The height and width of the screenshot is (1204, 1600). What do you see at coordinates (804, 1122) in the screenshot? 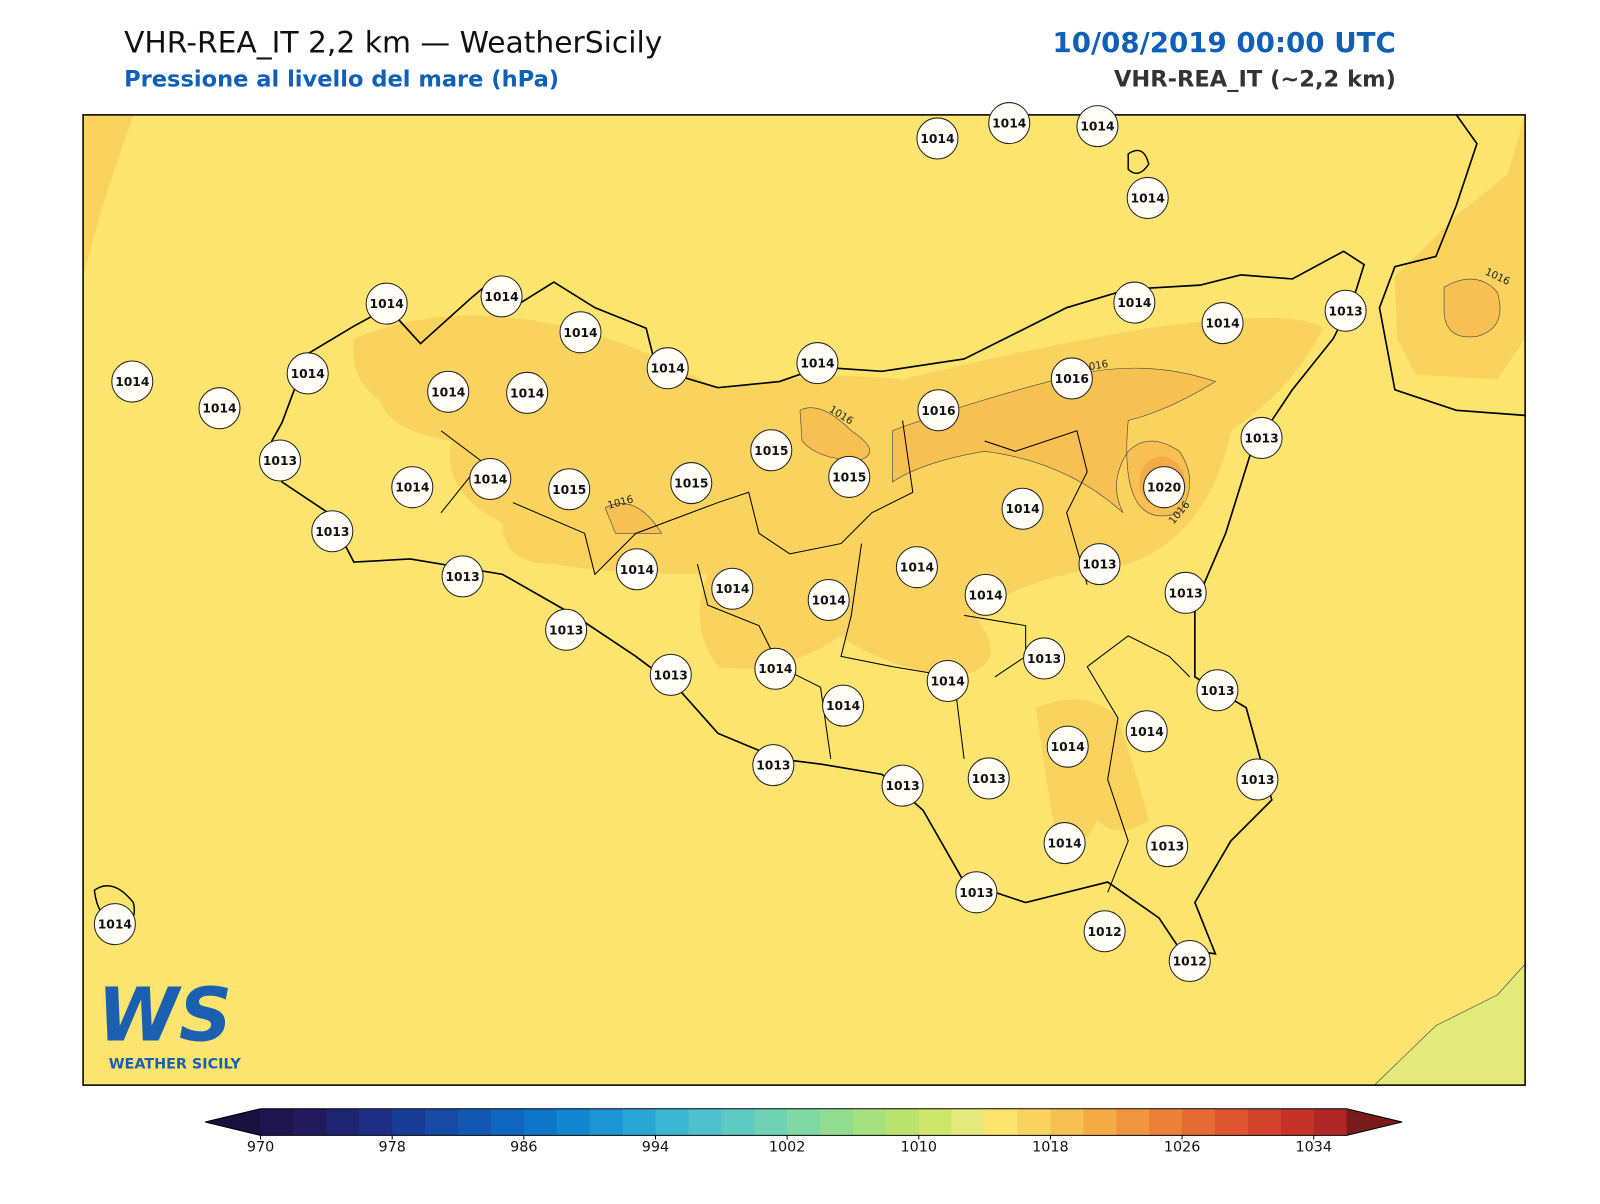
I see `colorbar-outline` at bounding box center [804, 1122].